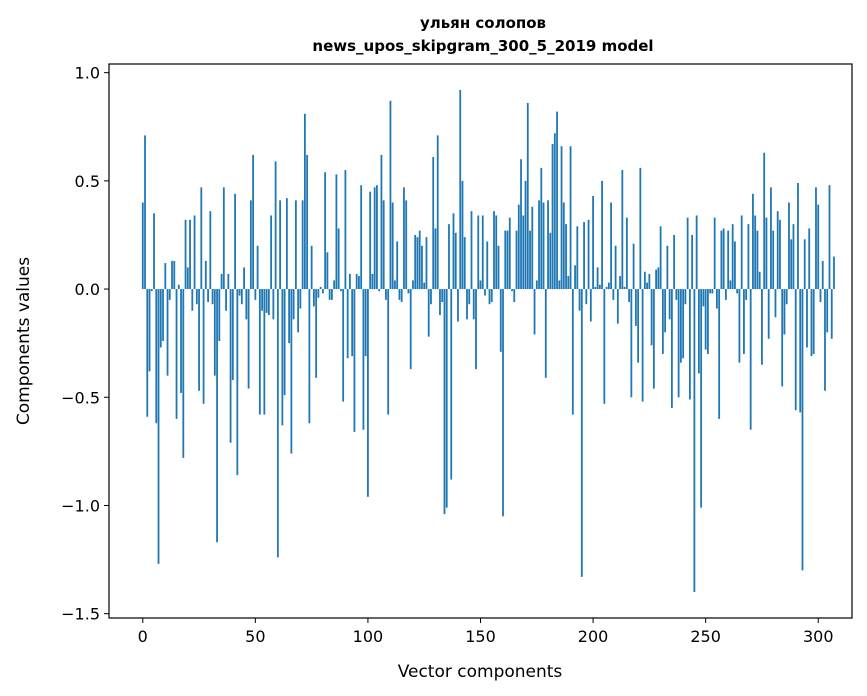 Image resolution: width=867 pixels, height=696 pixels. What do you see at coordinates (24, 341) in the screenshot?
I see `y-axis-label: Components values` at bounding box center [24, 341].